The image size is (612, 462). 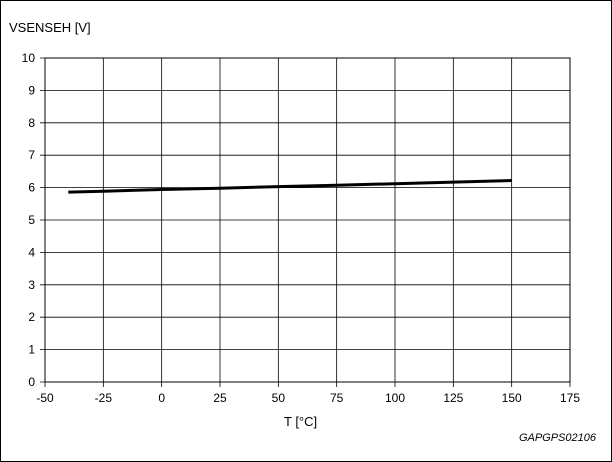 What do you see at coordinates (512, 398) in the screenshot?
I see `x-tick-label: 150` at bounding box center [512, 398].